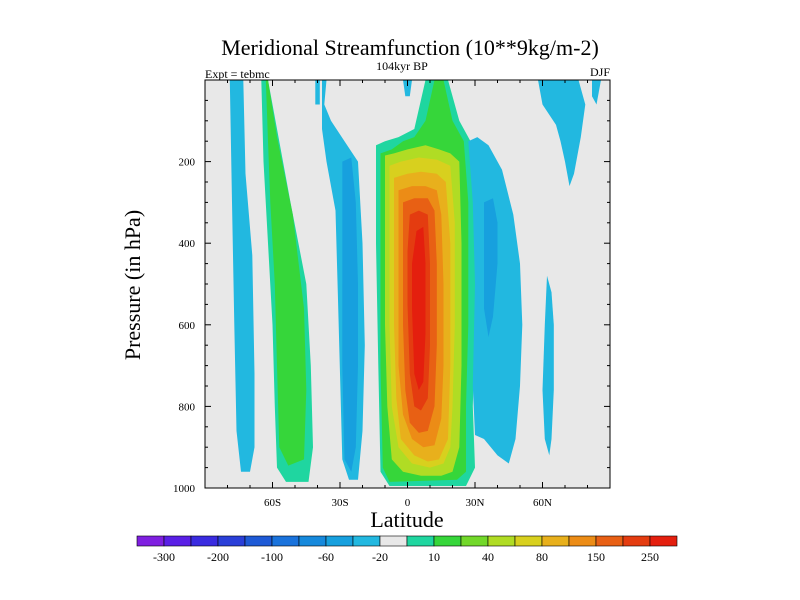  Describe the element at coordinates (434, 557) in the screenshot. I see `colorbar-label: 10` at that location.